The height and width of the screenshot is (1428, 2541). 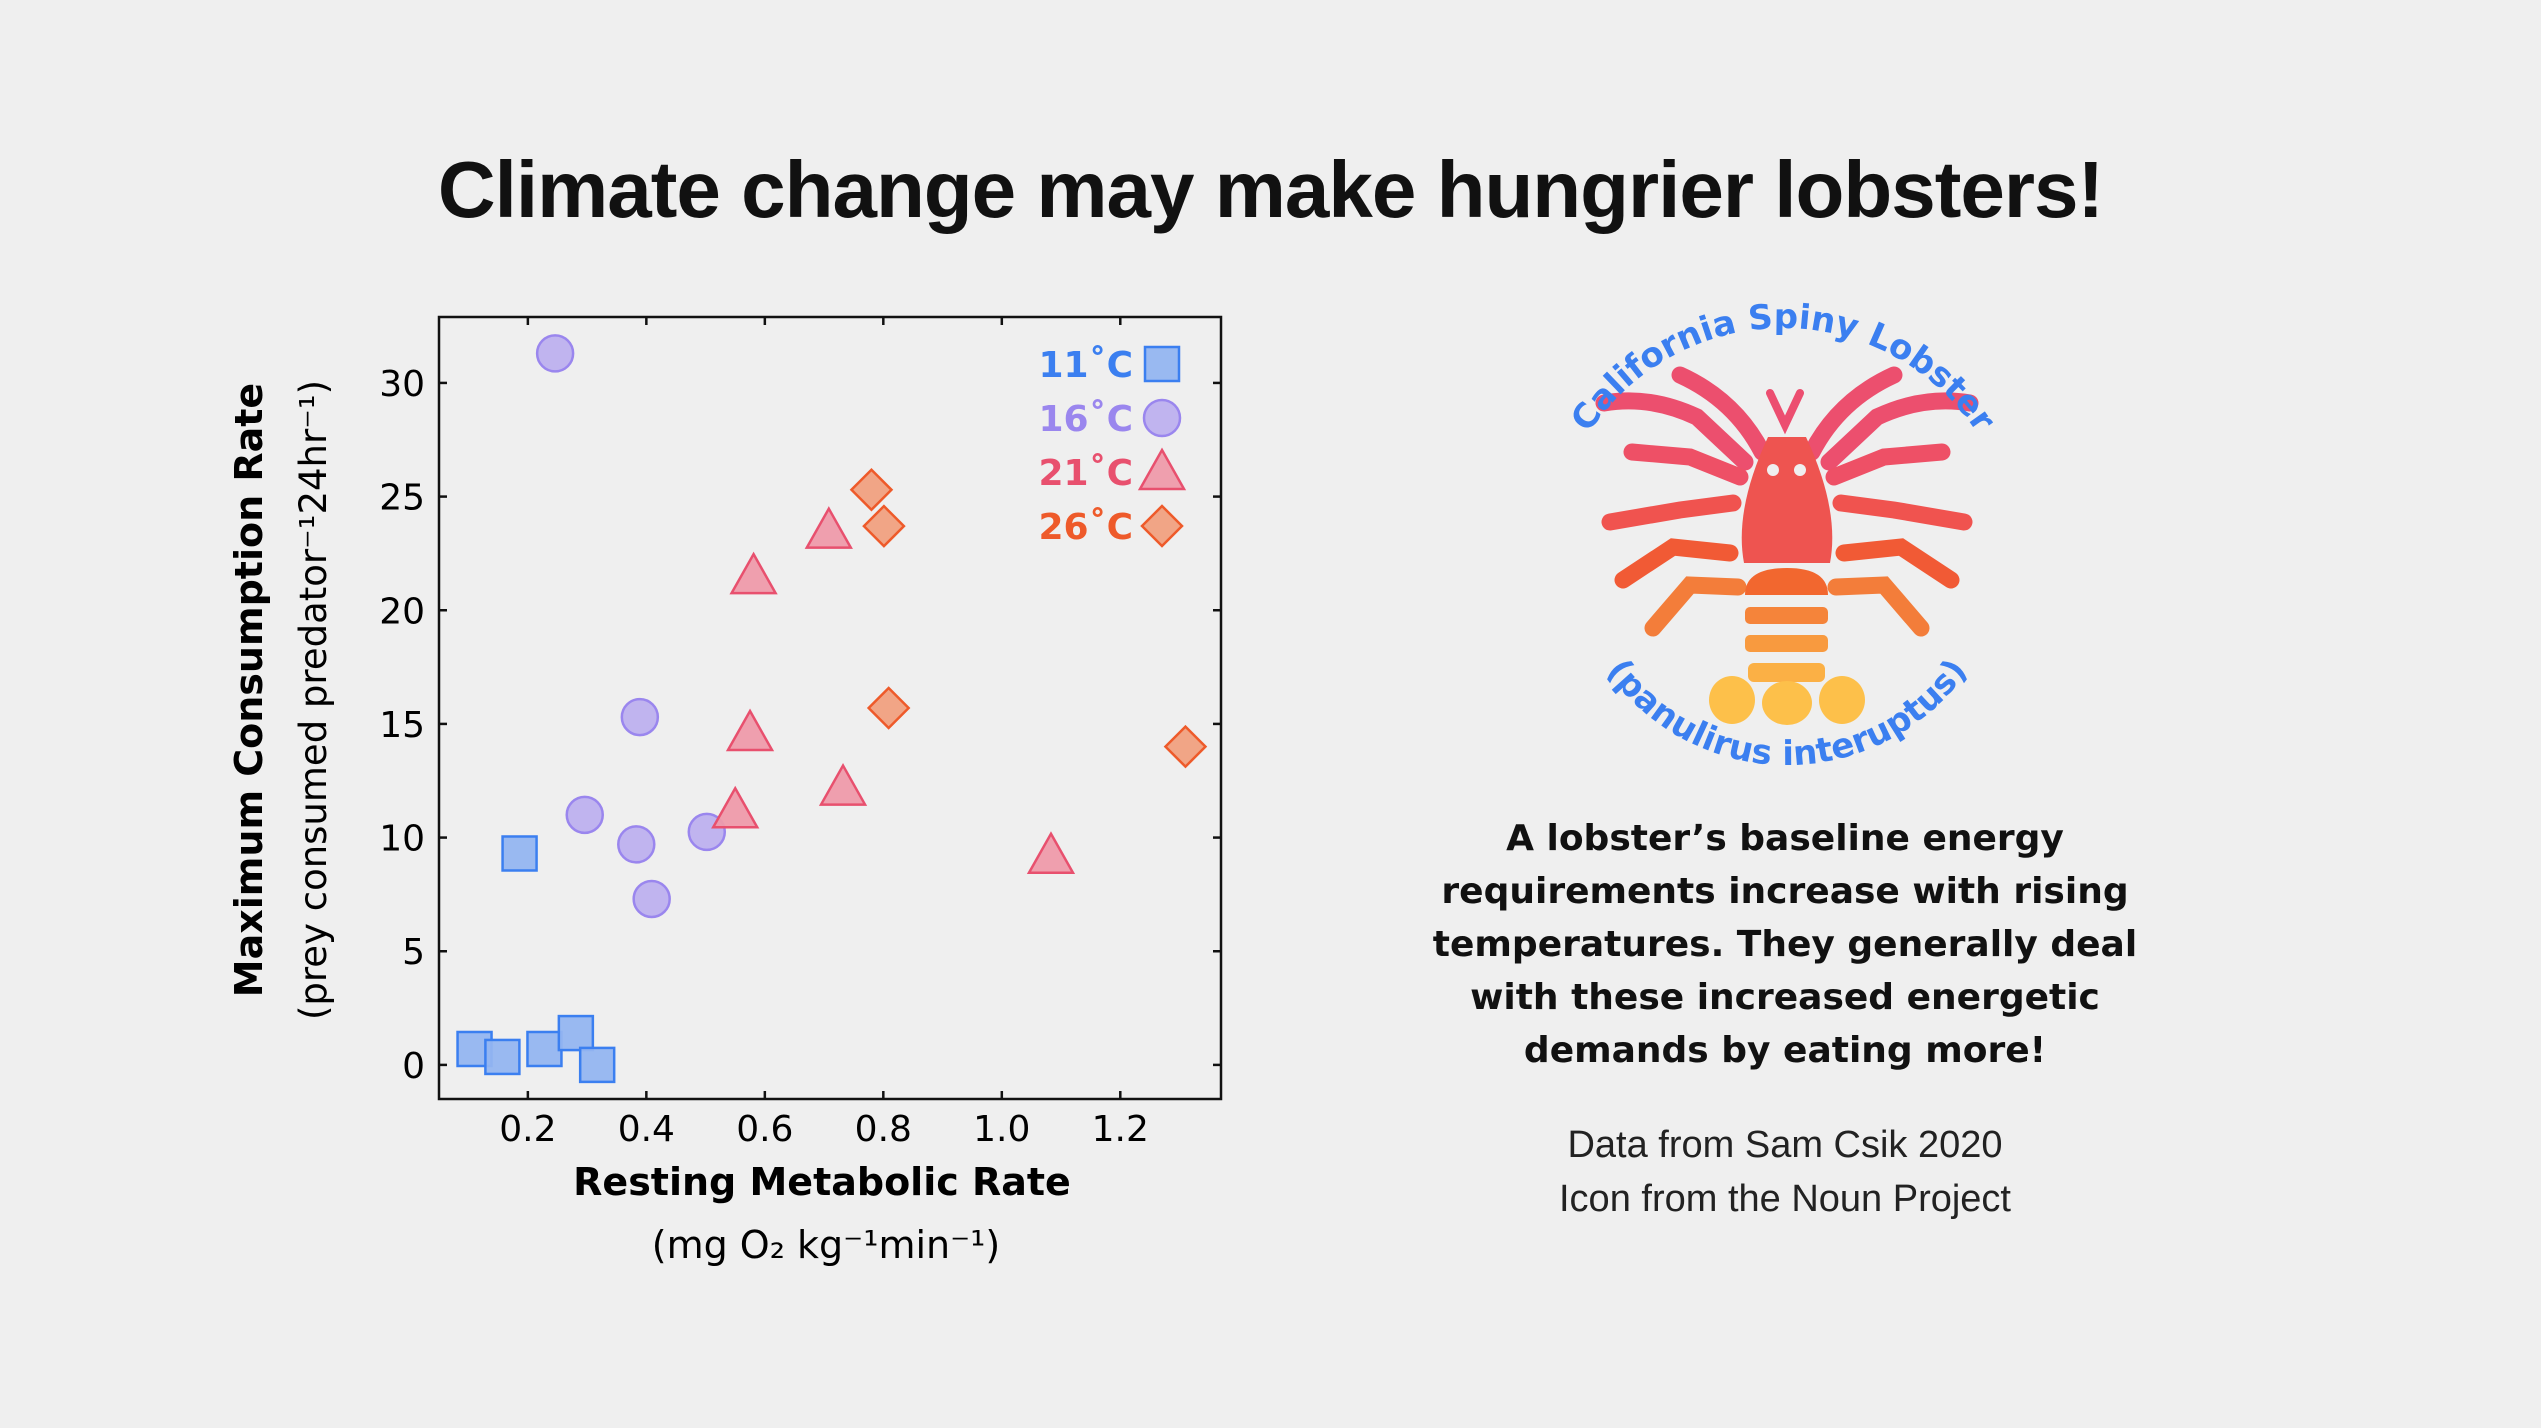 I want to click on x-tick-label: 0.6, so click(x=764, y=1129).